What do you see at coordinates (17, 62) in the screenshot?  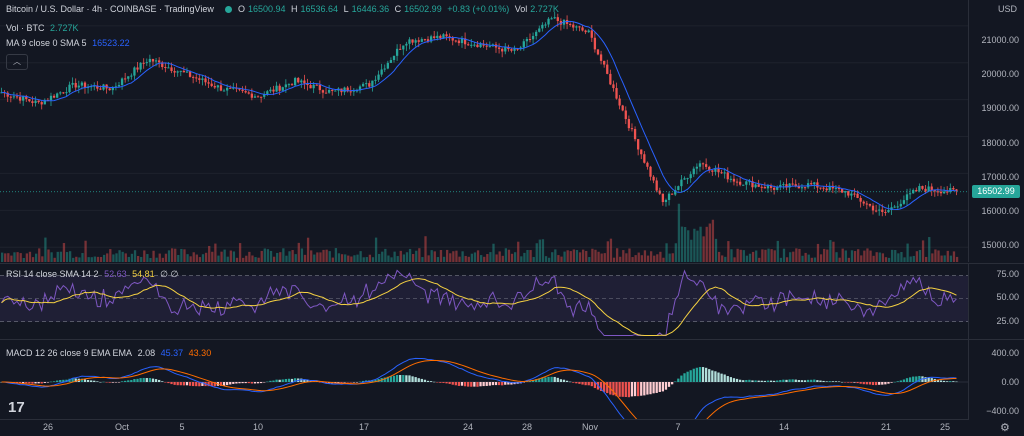 I see `chevron-up-icon: ︿` at bounding box center [17, 62].